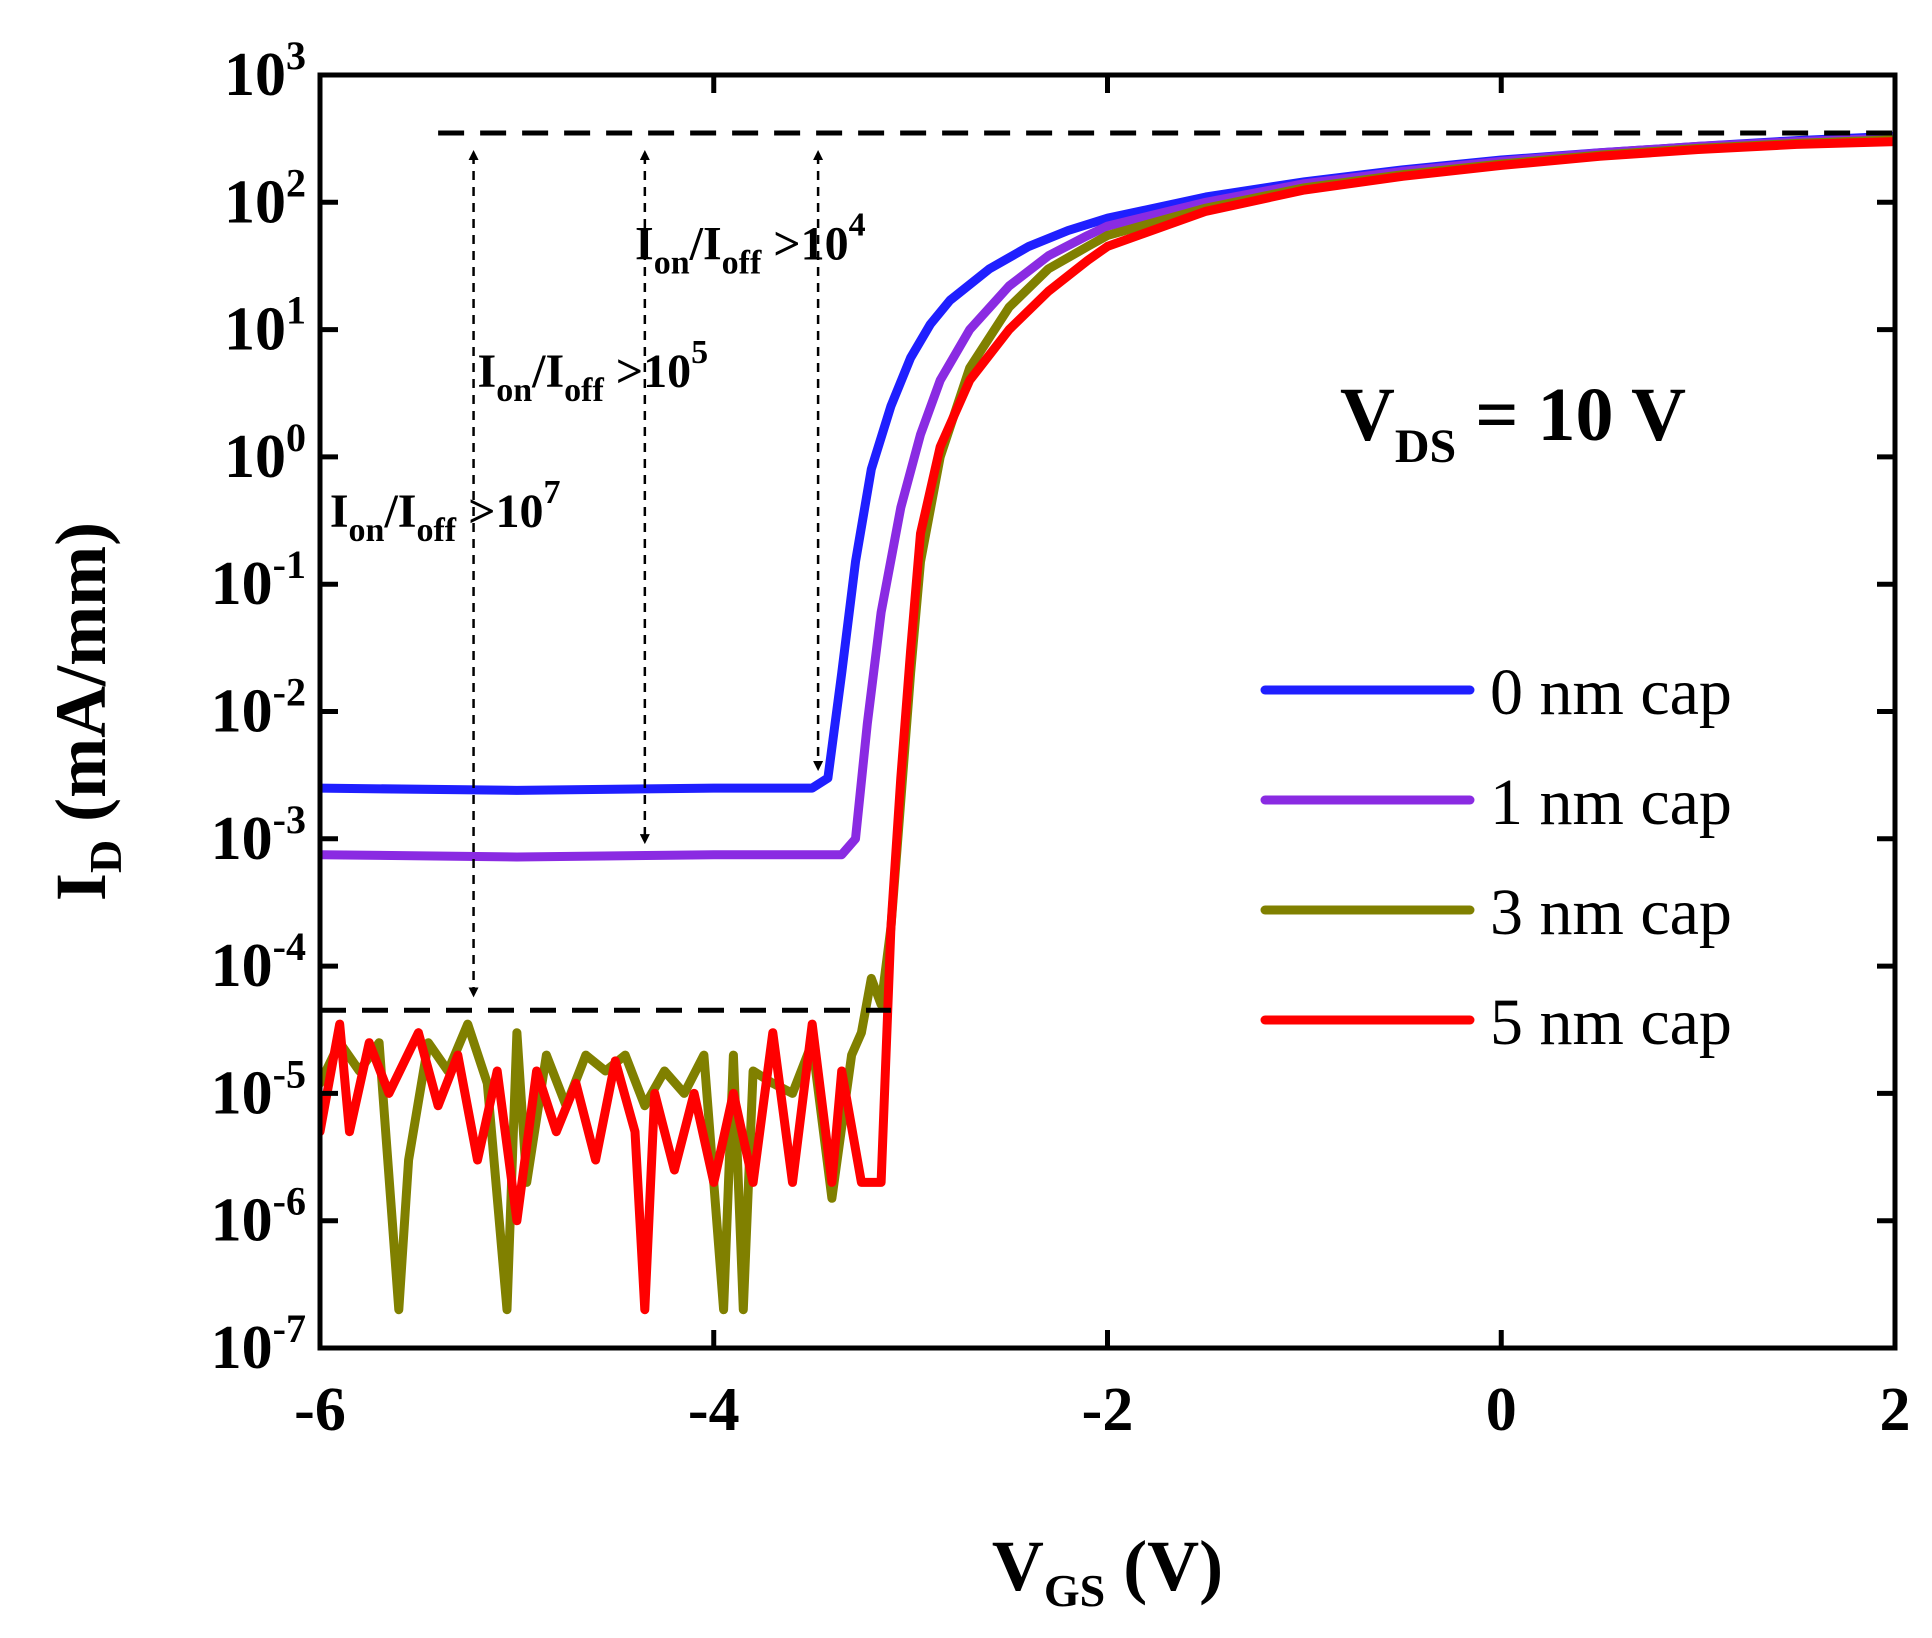  I want to click on y-tick-label: 10⁻⁵, so click(258, 1089).